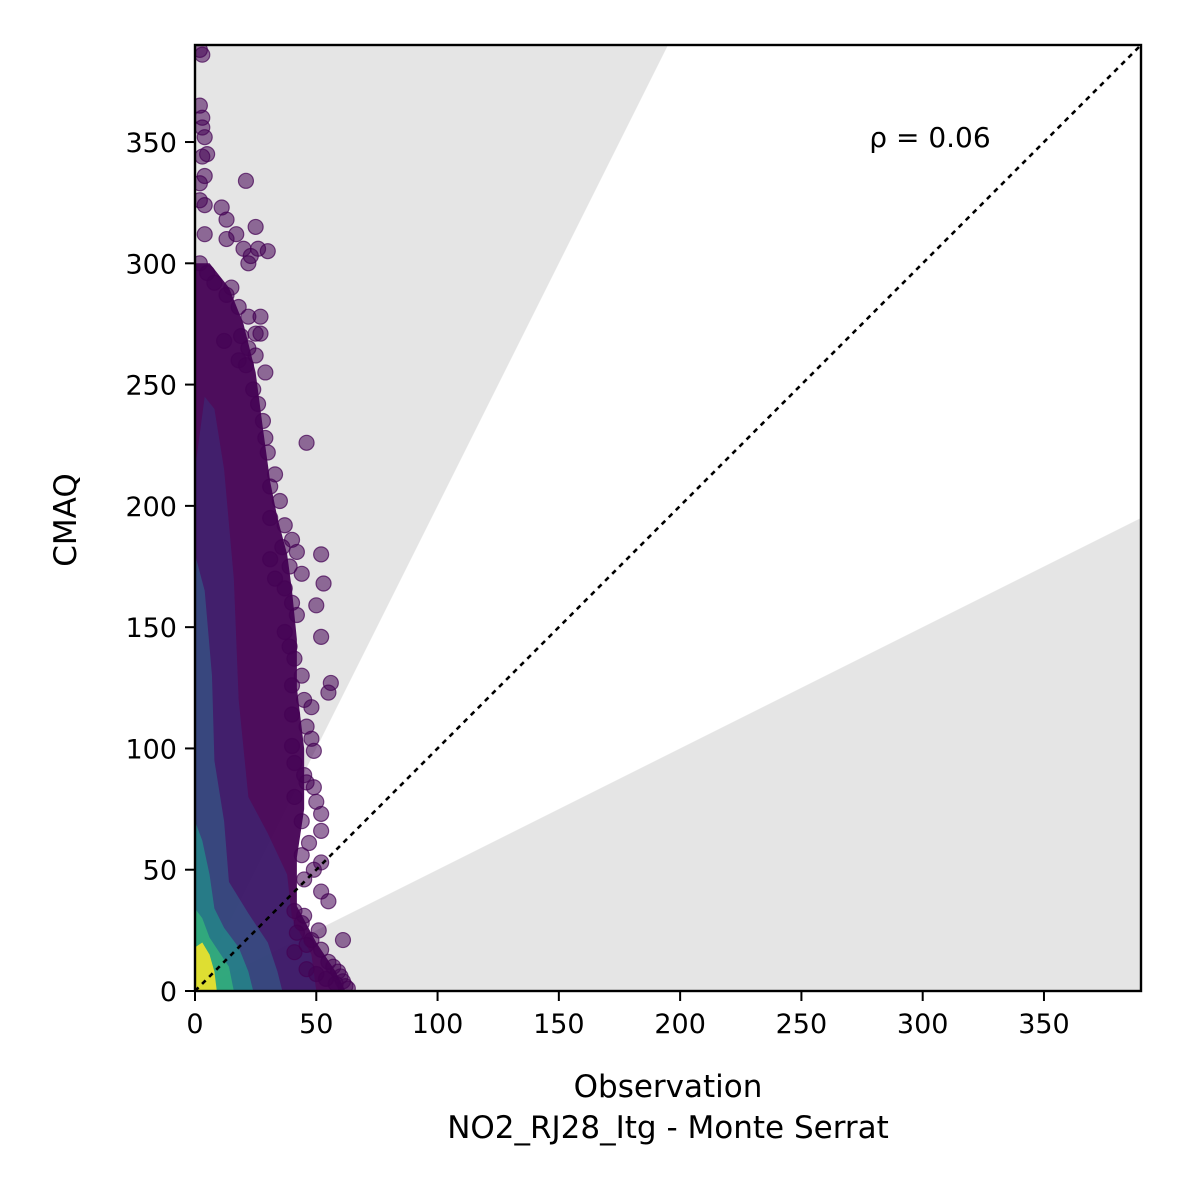  I want to click on x-tick-label: 200, so click(680, 1024).